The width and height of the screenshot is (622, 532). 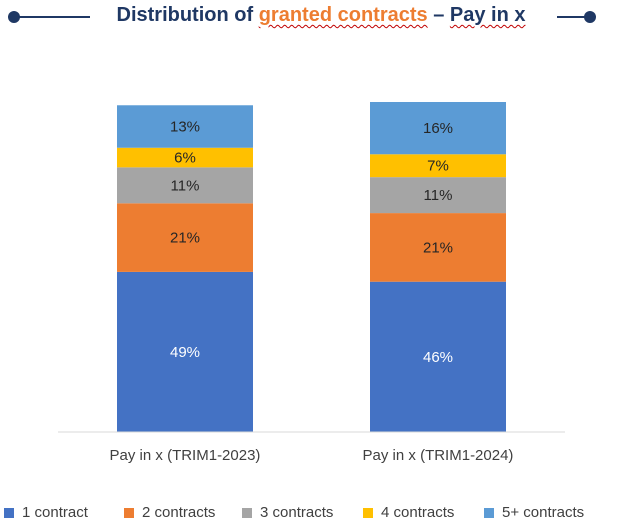 I want to click on data-label-3-cat-1: 11%, so click(x=185, y=185).